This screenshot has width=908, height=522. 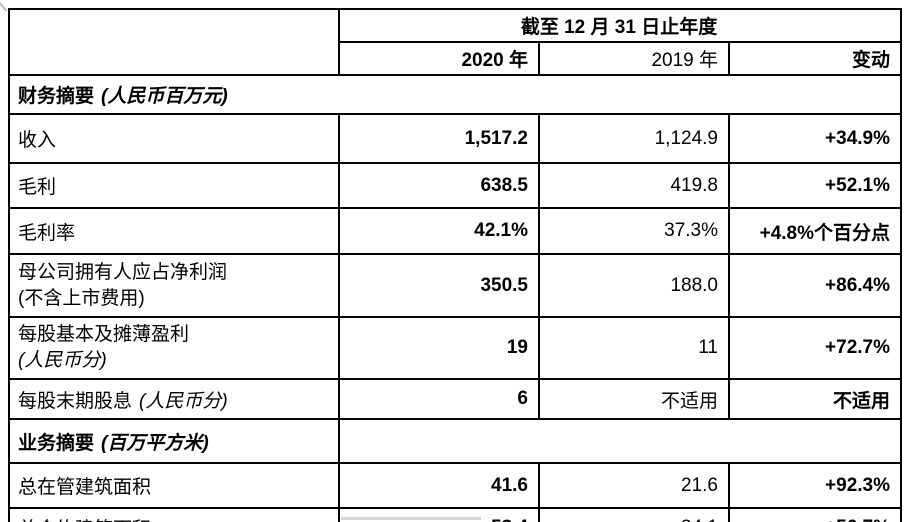 What do you see at coordinates (439, 185) in the screenshot?
I see `value-2020: 638.5` at bounding box center [439, 185].